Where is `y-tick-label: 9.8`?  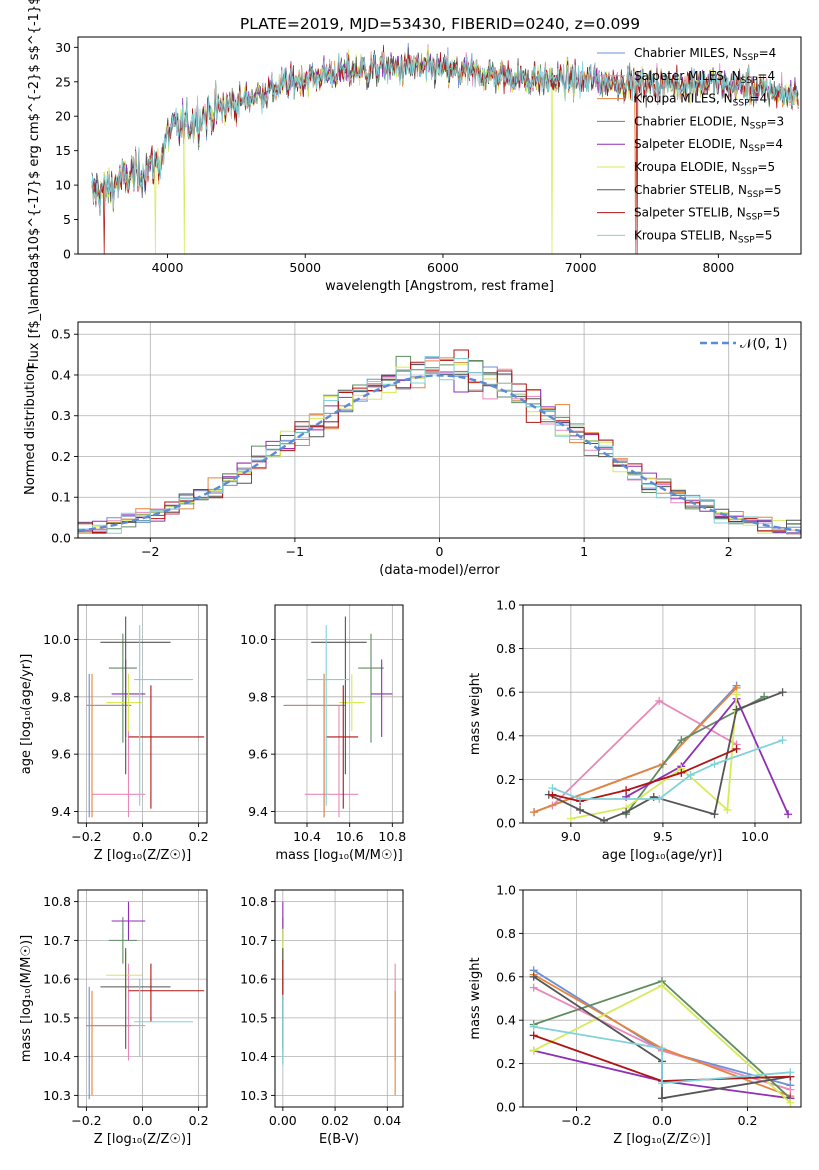 y-tick-label: 9.8 is located at coordinates (258, 696).